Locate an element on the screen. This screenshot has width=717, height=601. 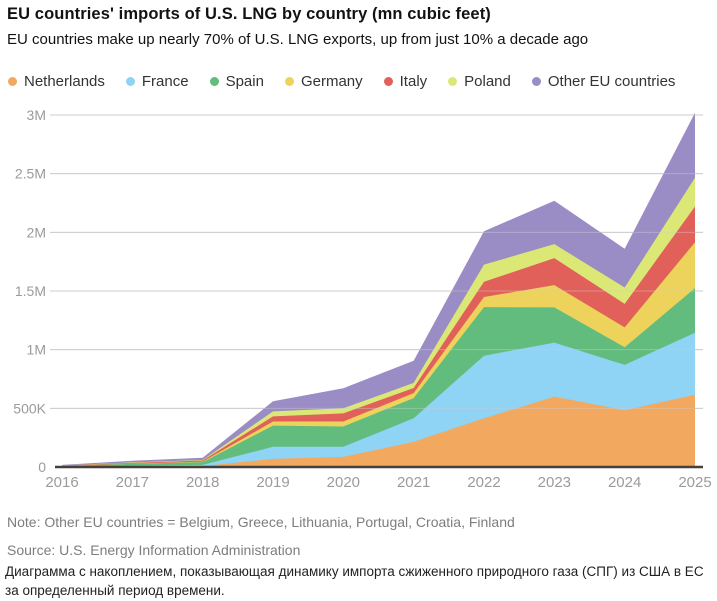
legend-label: Germany is located at coordinates (331, 81).